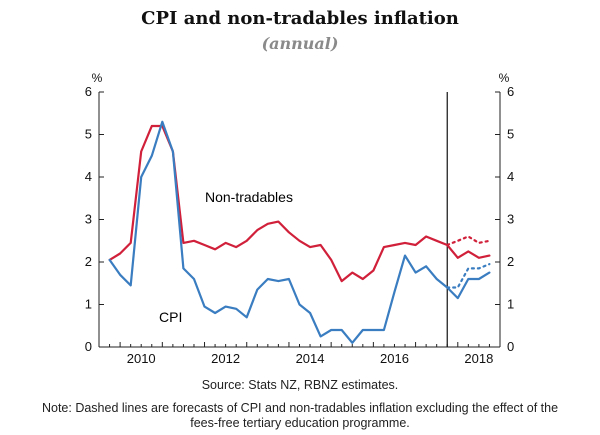 Image resolution: width=600 pixels, height=435 pixels. Describe the element at coordinates (300, 43) in the screenshot. I see `chart-subtitle: (annual)` at that location.